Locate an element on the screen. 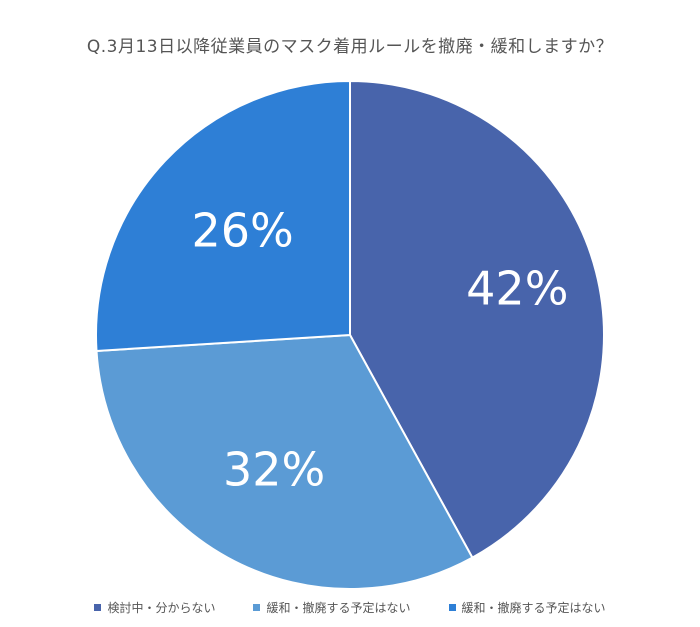 The height and width of the screenshot is (627, 700). legend-label-2: 緩和・撤廃する予定はない is located at coordinates (533, 608).